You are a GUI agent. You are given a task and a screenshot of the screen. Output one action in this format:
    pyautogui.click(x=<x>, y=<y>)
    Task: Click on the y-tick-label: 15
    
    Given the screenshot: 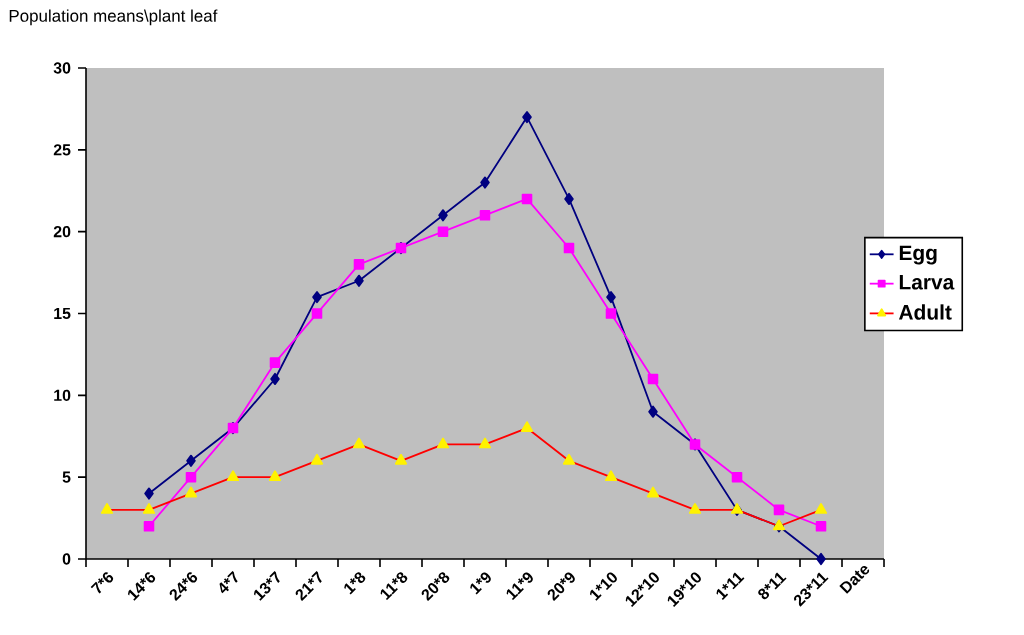 What is the action you would take?
    pyautogui.click(x=62, y=313)
    